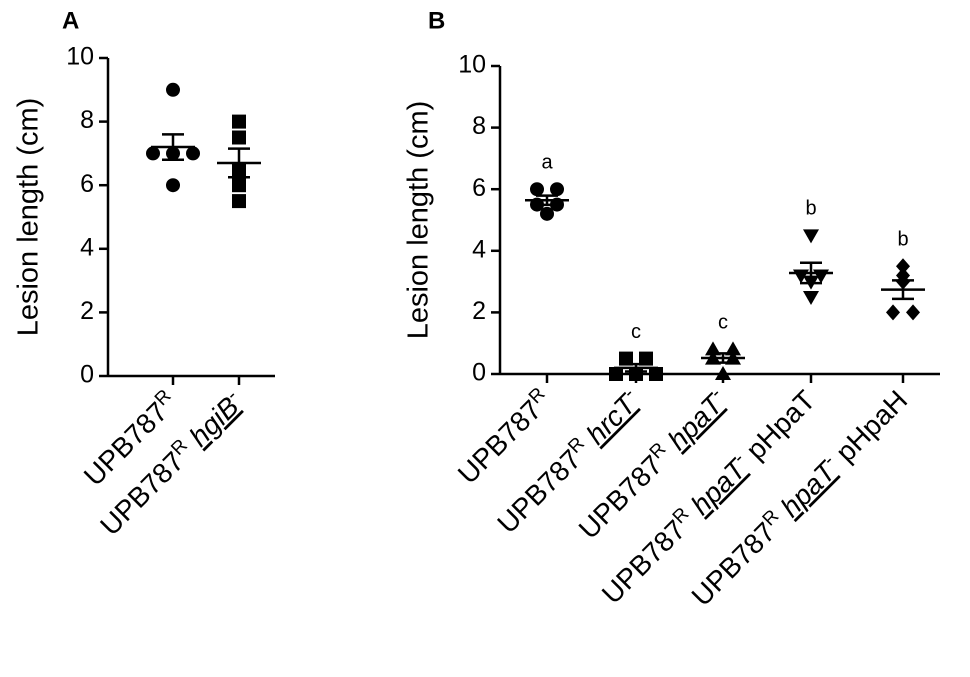  Describe the element at coordinates (777, 427) in the screenshot. I see `label-part: pHpaT` at that location.